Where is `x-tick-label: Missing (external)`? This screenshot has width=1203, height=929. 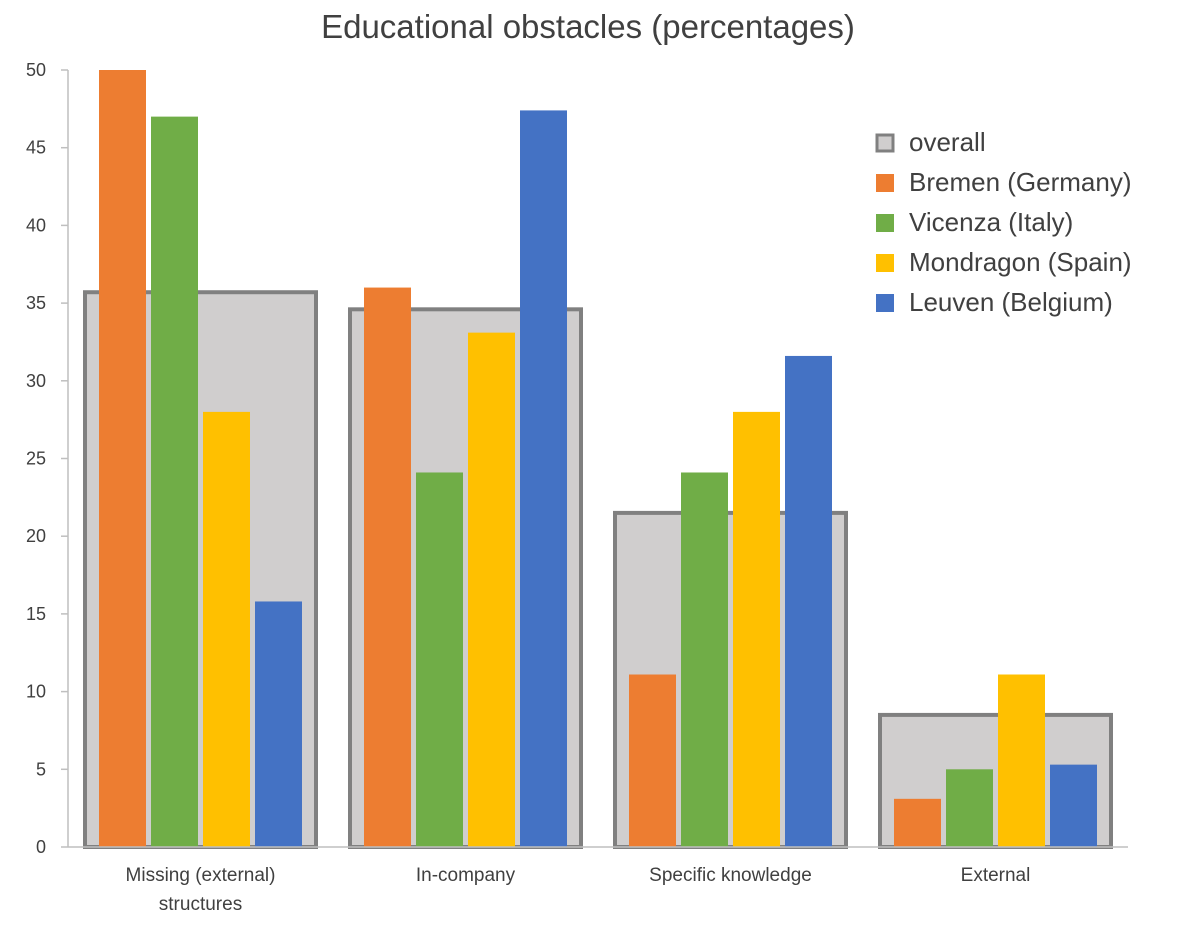 x-tick-label: Missing (external) is located at coordinates (201, 875).